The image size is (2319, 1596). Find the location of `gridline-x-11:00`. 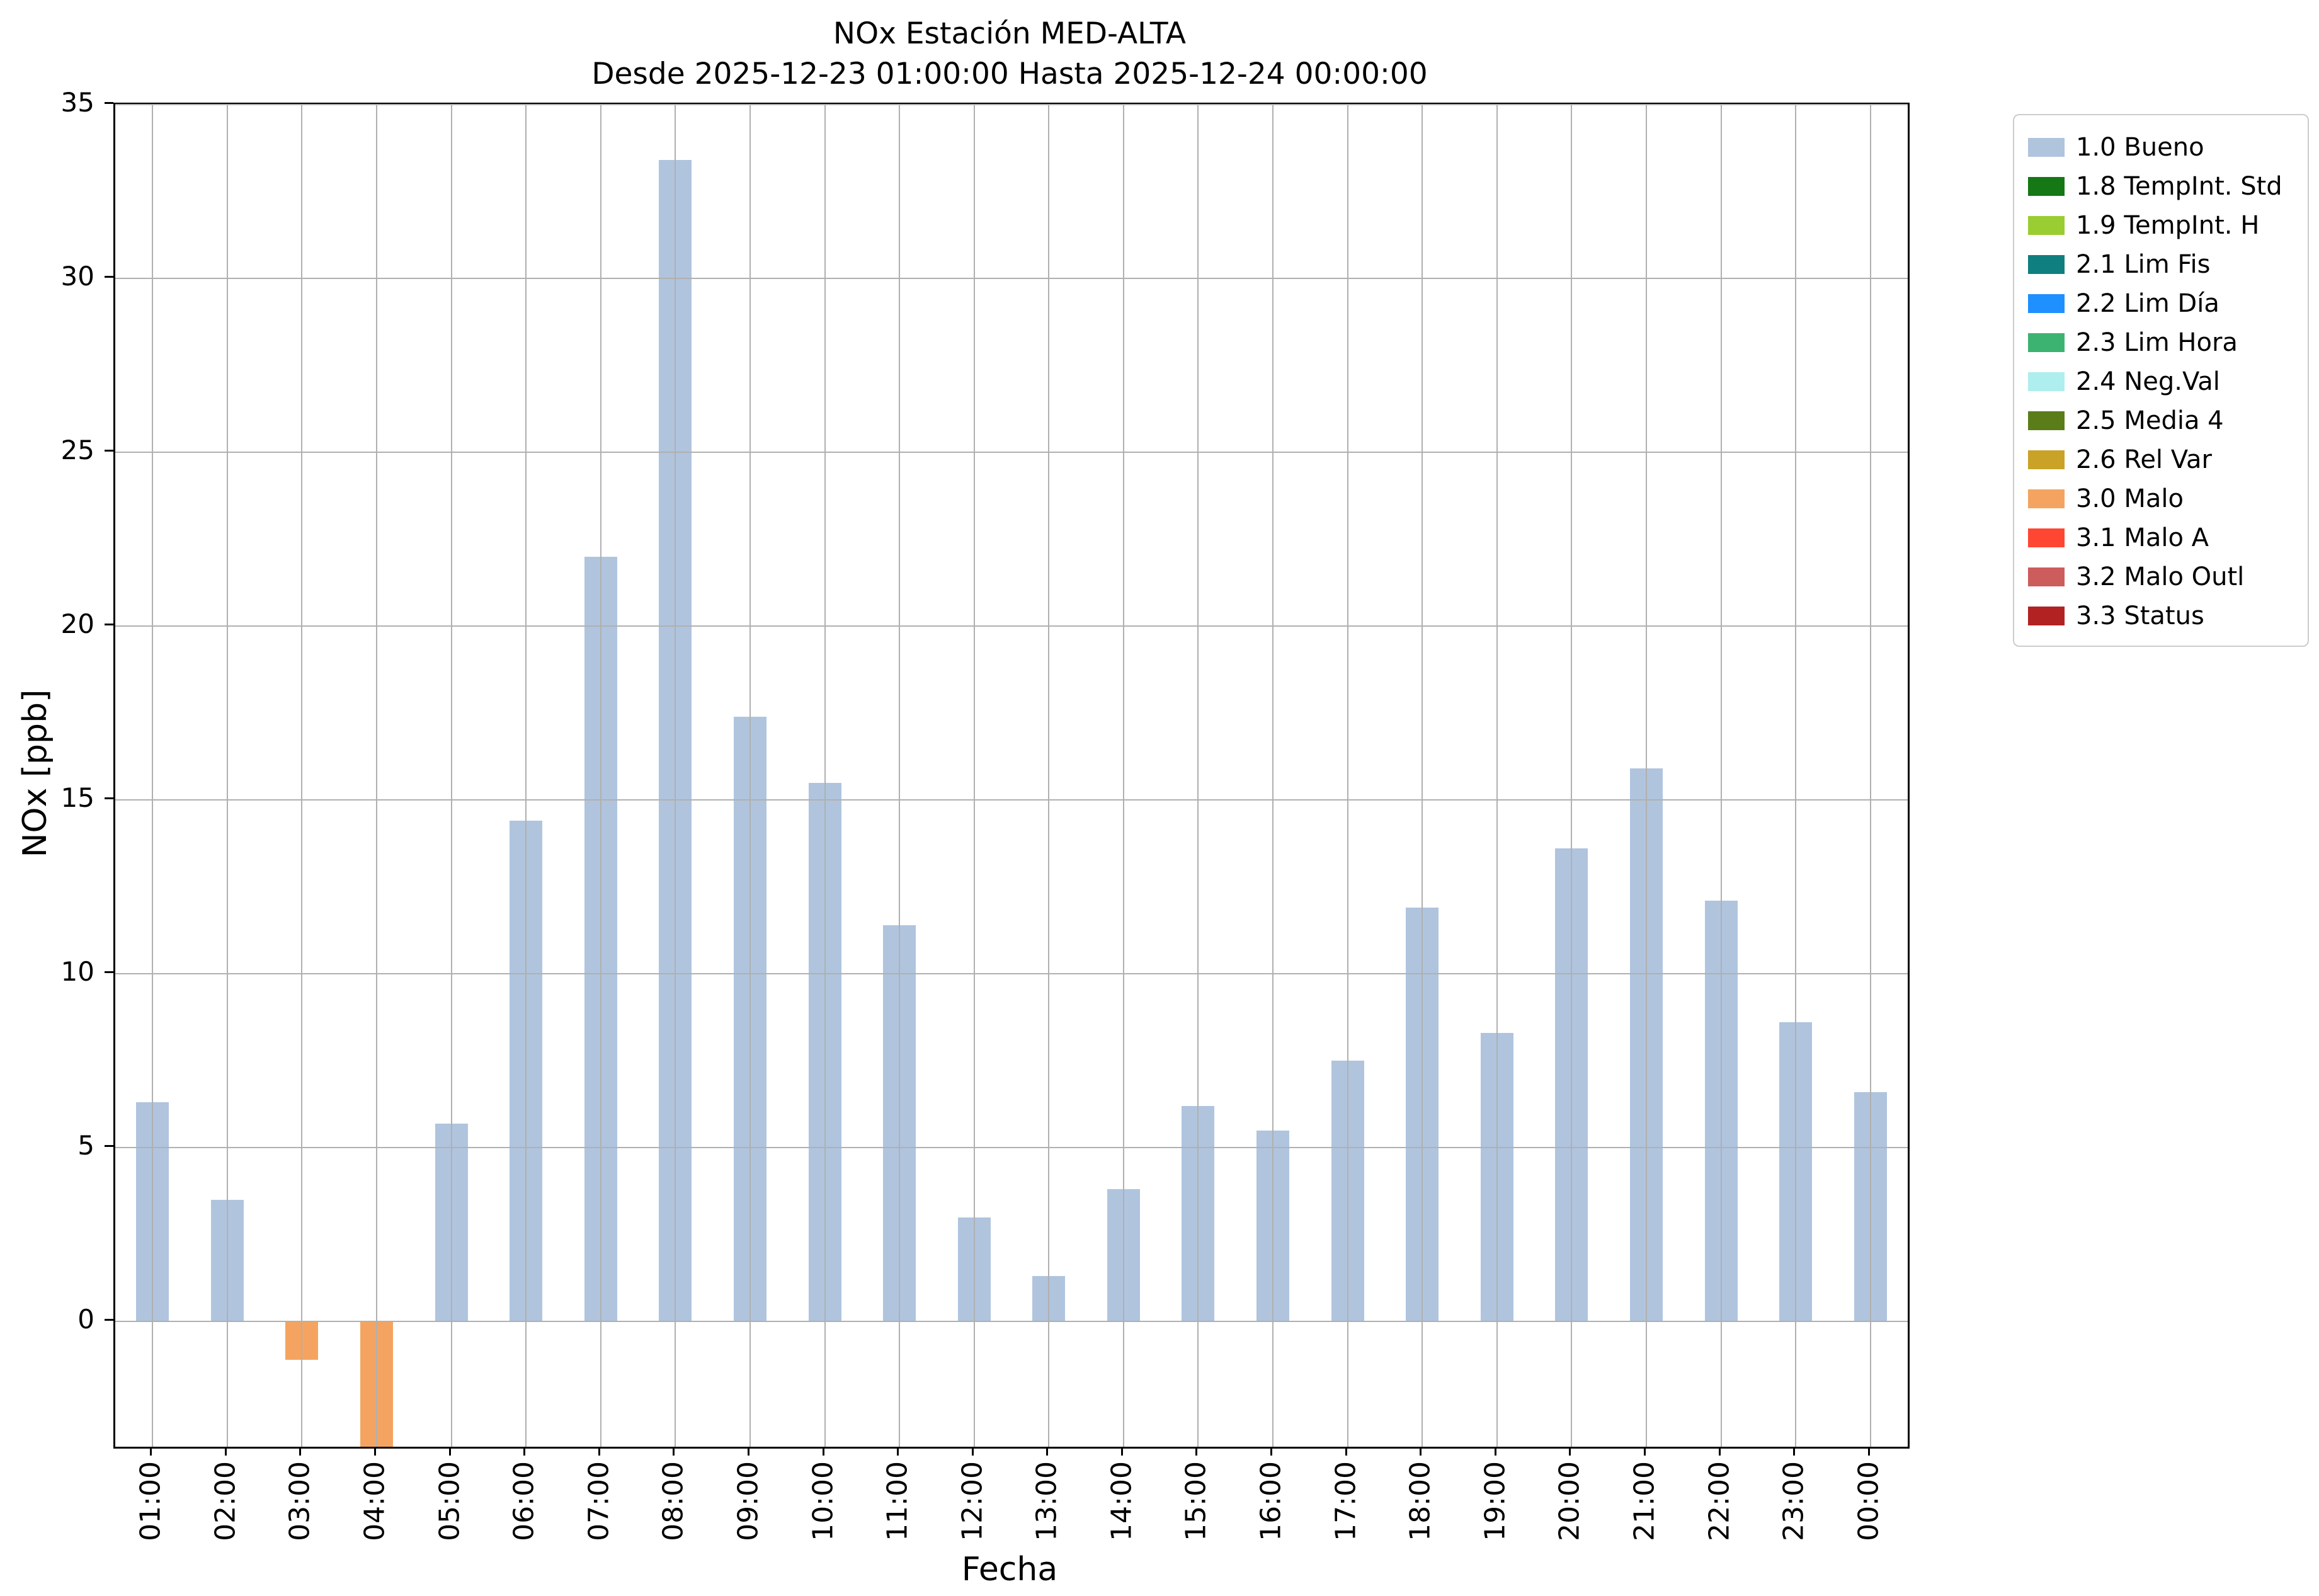

gridline-x-11:00 is located at coordinates (900, 776).